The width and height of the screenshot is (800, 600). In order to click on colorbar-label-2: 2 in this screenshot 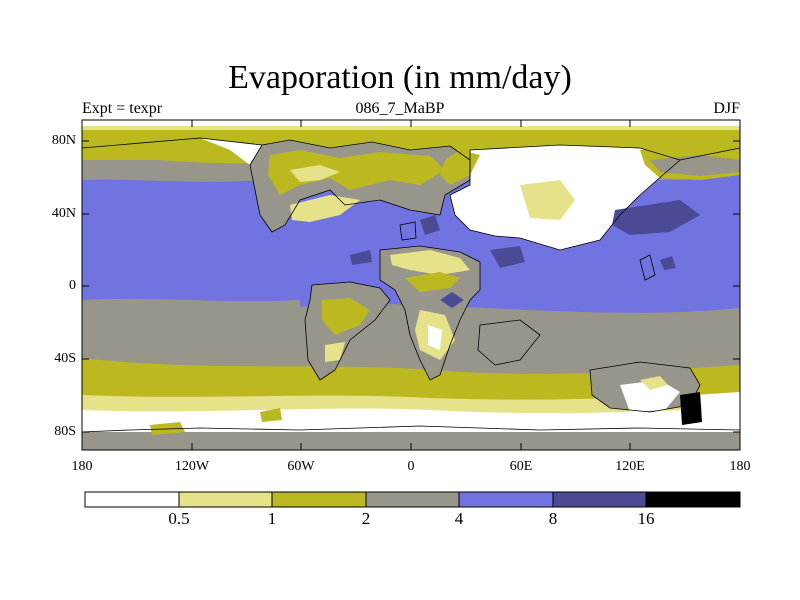, I will do `click(366, 518)`.